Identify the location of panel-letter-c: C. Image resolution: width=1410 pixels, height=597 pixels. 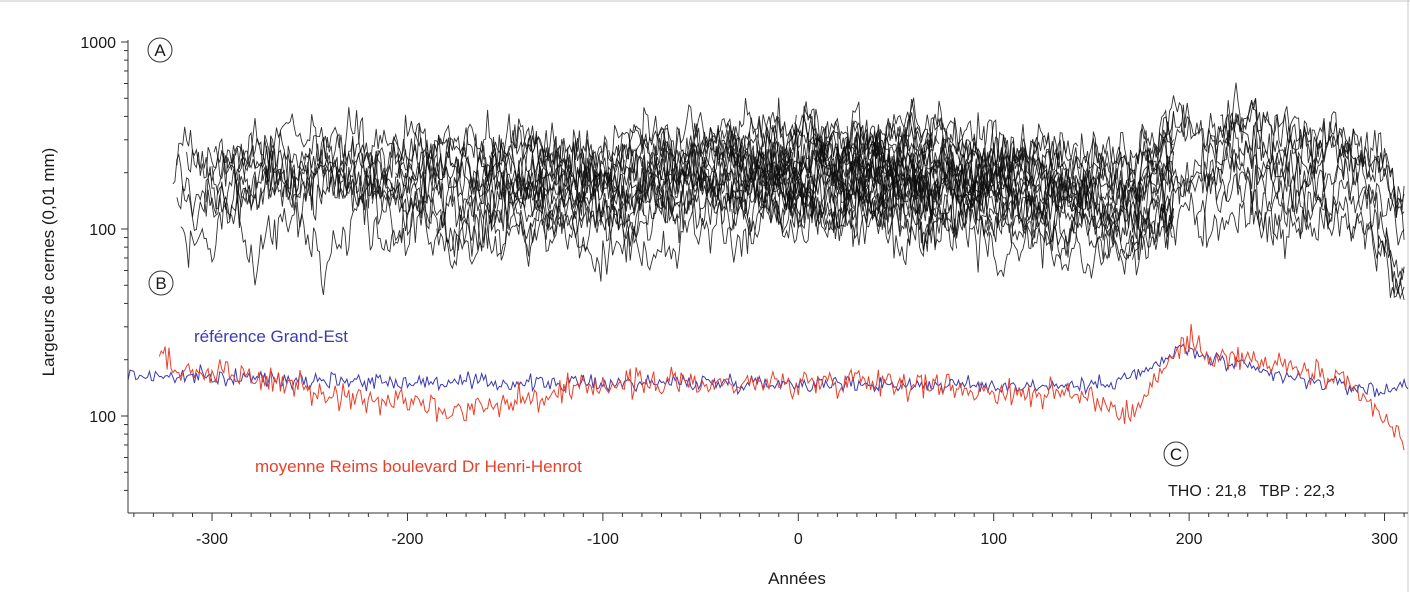
(1176, 454).